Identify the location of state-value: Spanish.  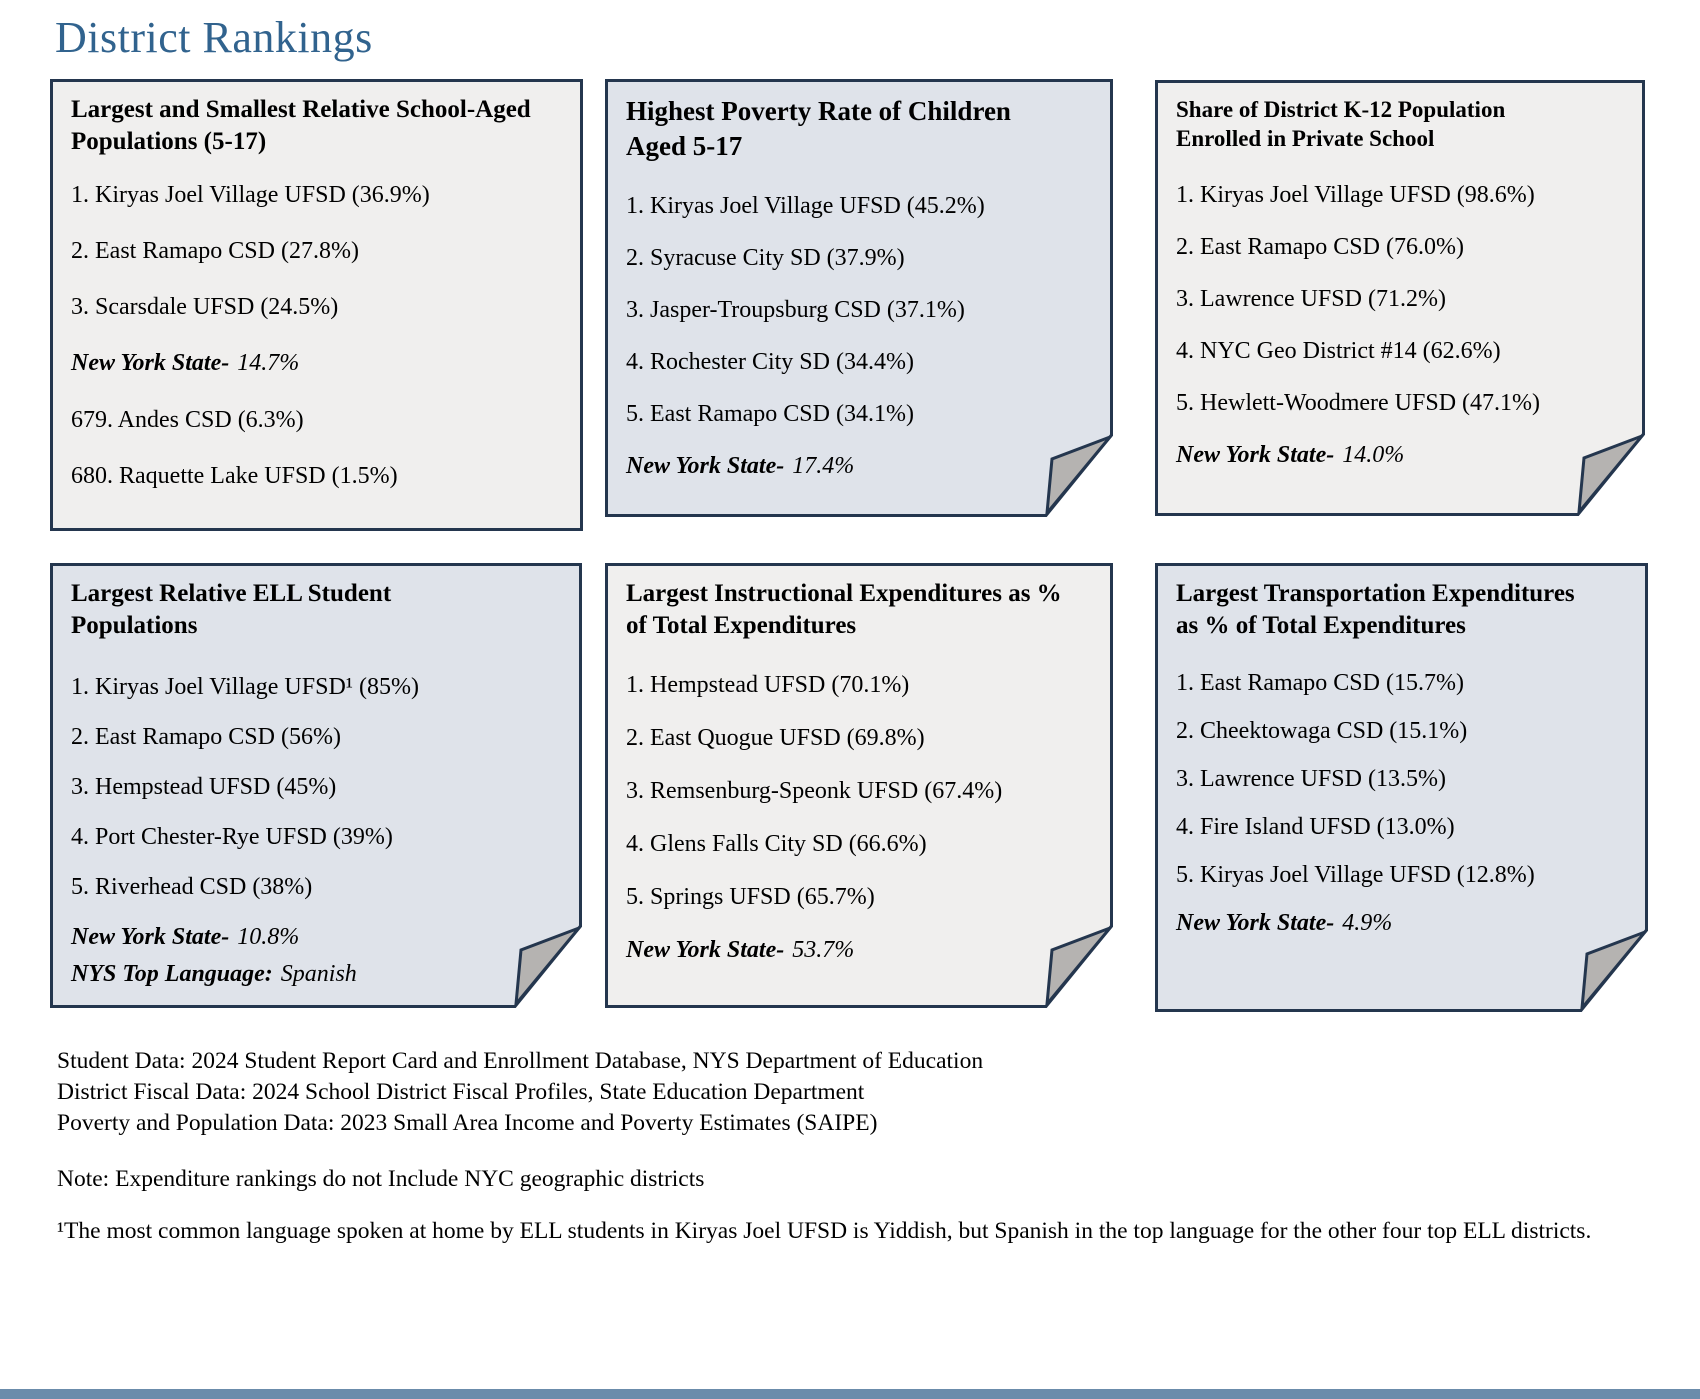
(318, 974).